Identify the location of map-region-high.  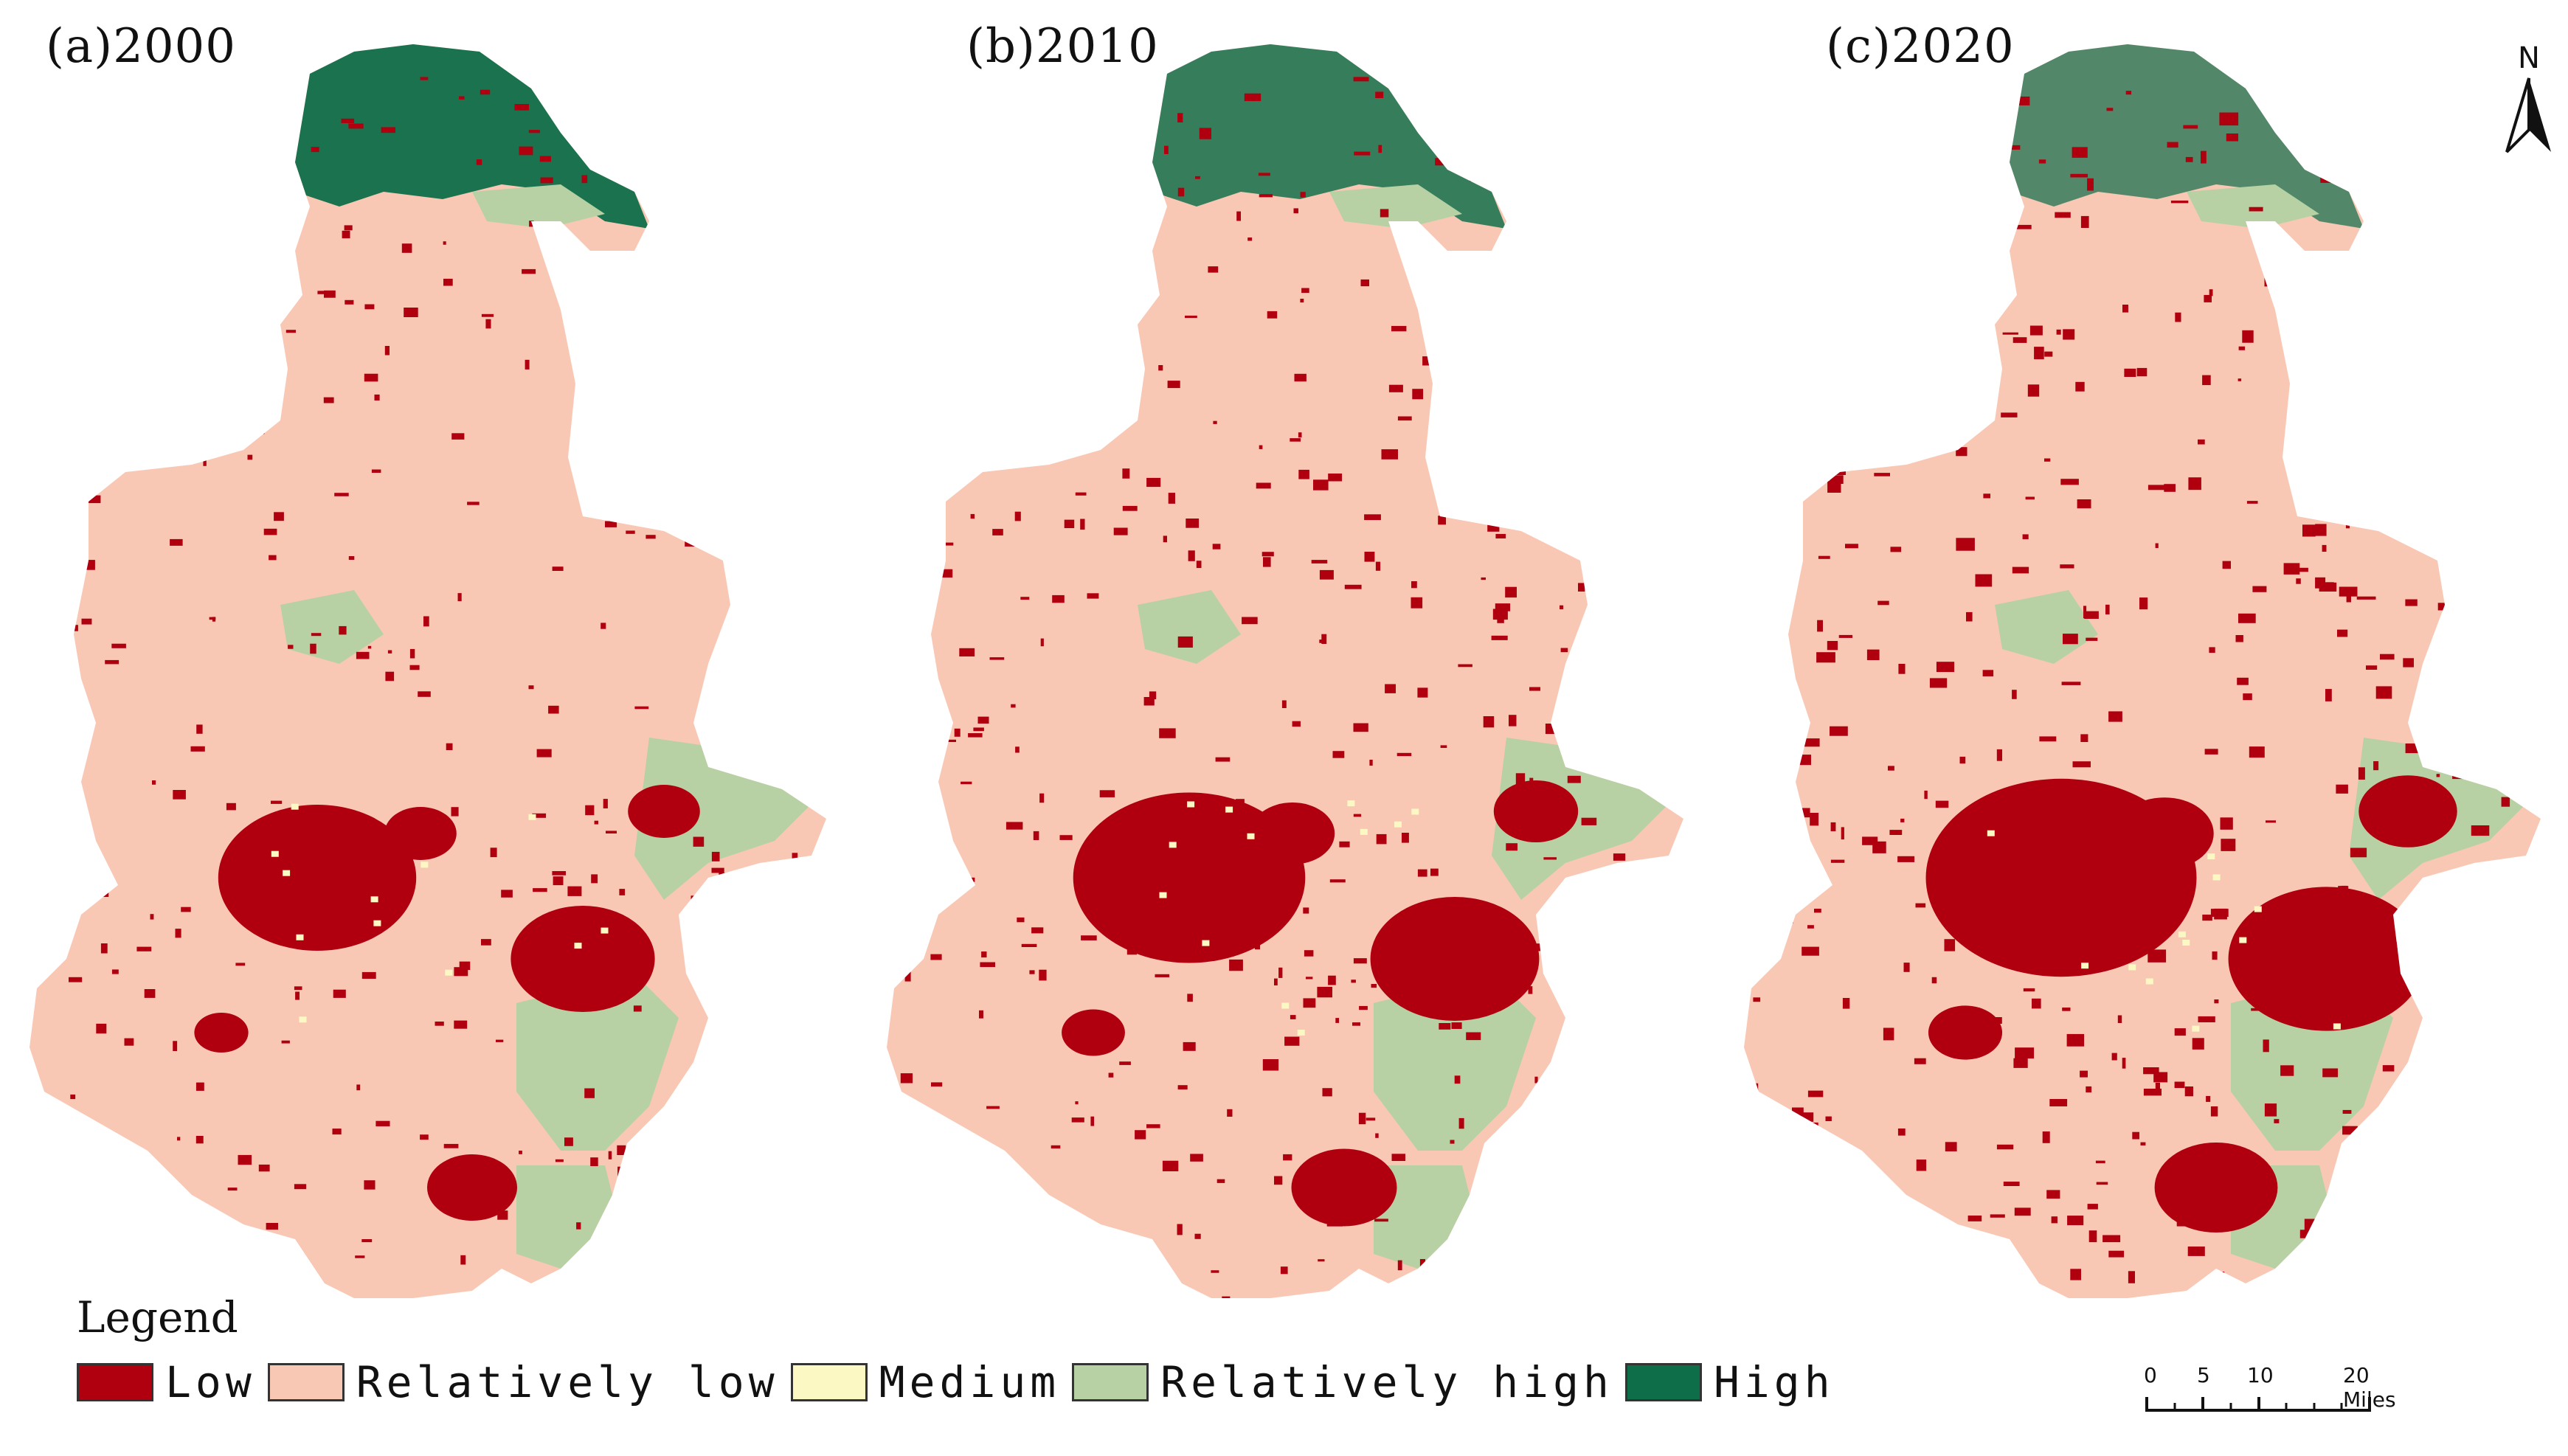
(2187, 136).